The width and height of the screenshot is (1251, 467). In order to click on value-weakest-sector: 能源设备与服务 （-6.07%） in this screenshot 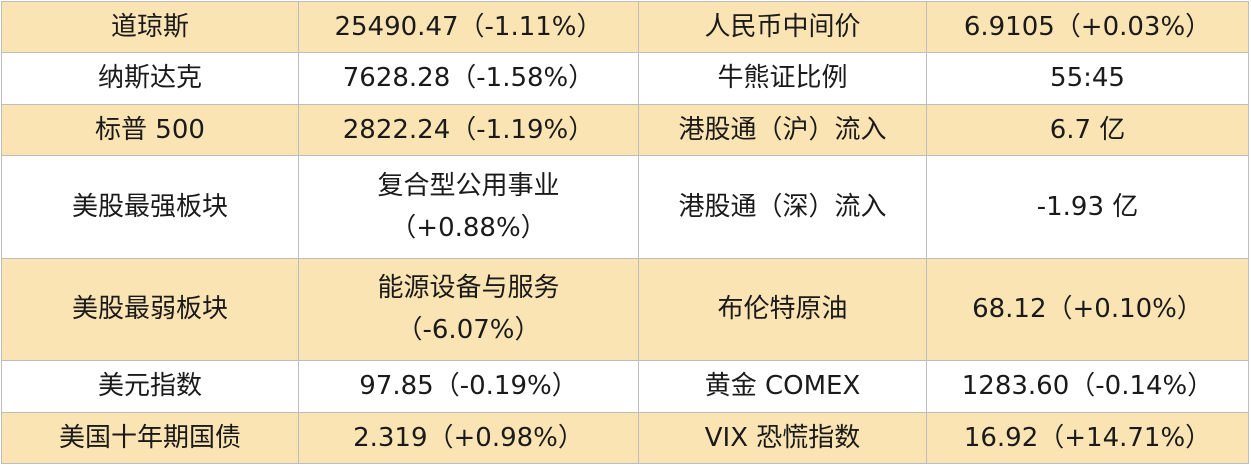, I will do `click(468, 309)`.